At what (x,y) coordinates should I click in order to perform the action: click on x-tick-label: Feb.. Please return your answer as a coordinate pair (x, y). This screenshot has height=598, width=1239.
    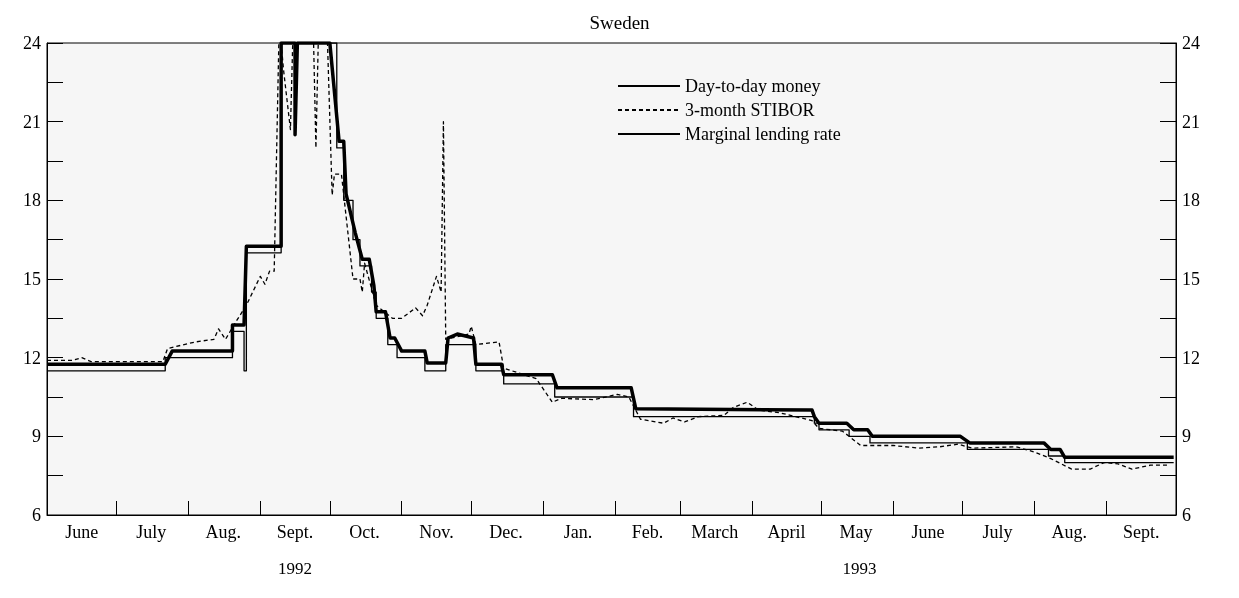
    Looking at the image, I should click on (647, 532).